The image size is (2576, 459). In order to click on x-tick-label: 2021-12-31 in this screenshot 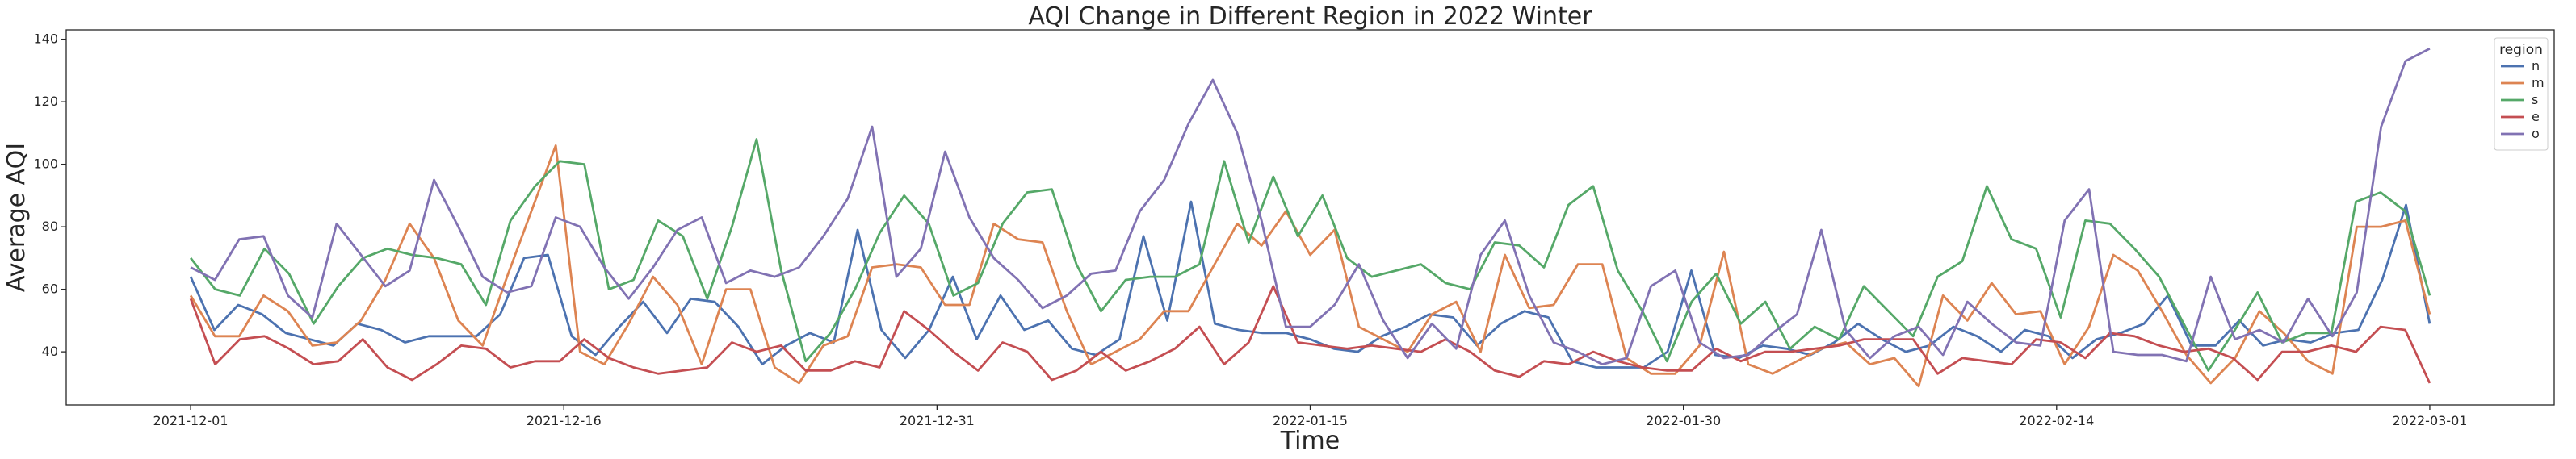, I will do `click(938, 421)`.